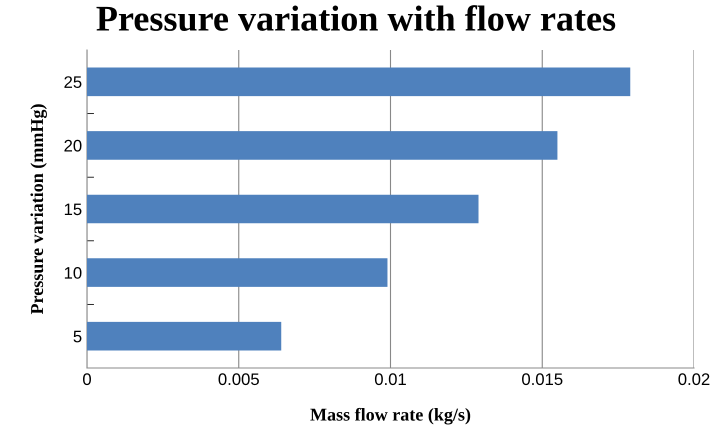 This screenshot has height=436, width=712. What do you see at coordinates (356, 18) in the screenshot?
I see `chart-title: Pressure variation with flow rates` at bounding box center [356, 18].